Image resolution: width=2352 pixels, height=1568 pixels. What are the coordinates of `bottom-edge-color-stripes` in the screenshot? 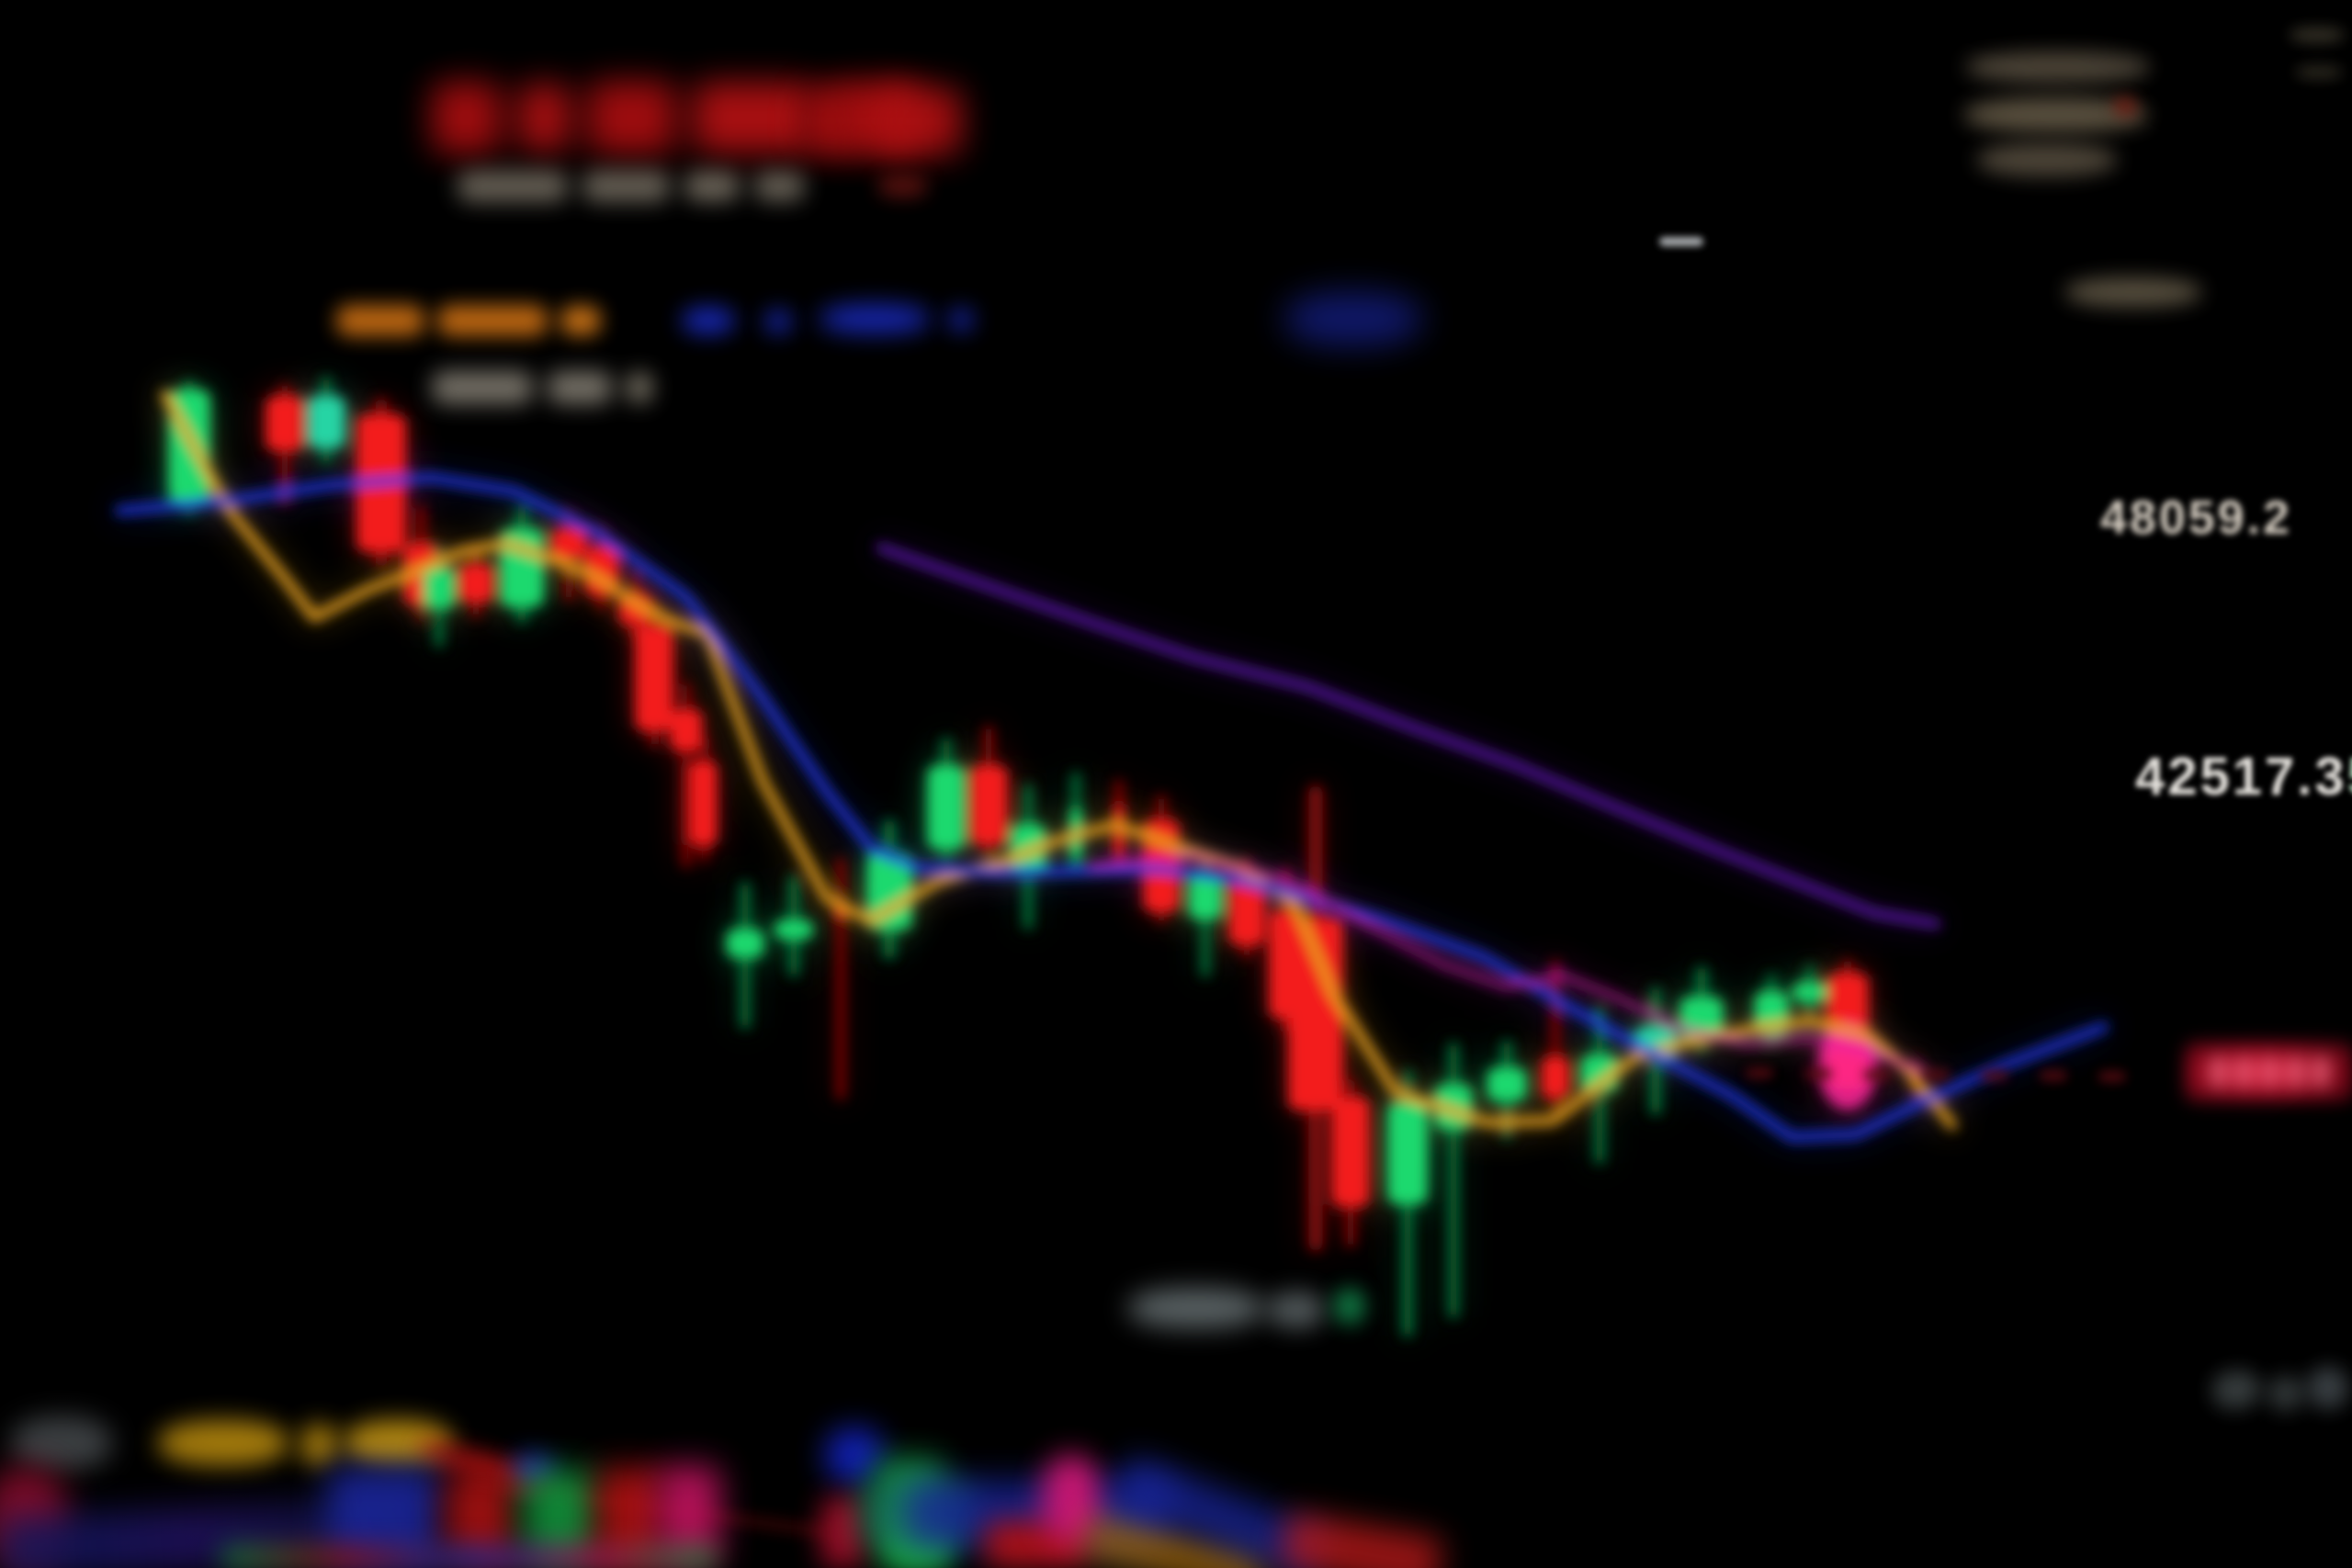 It's located at (469, 1557).